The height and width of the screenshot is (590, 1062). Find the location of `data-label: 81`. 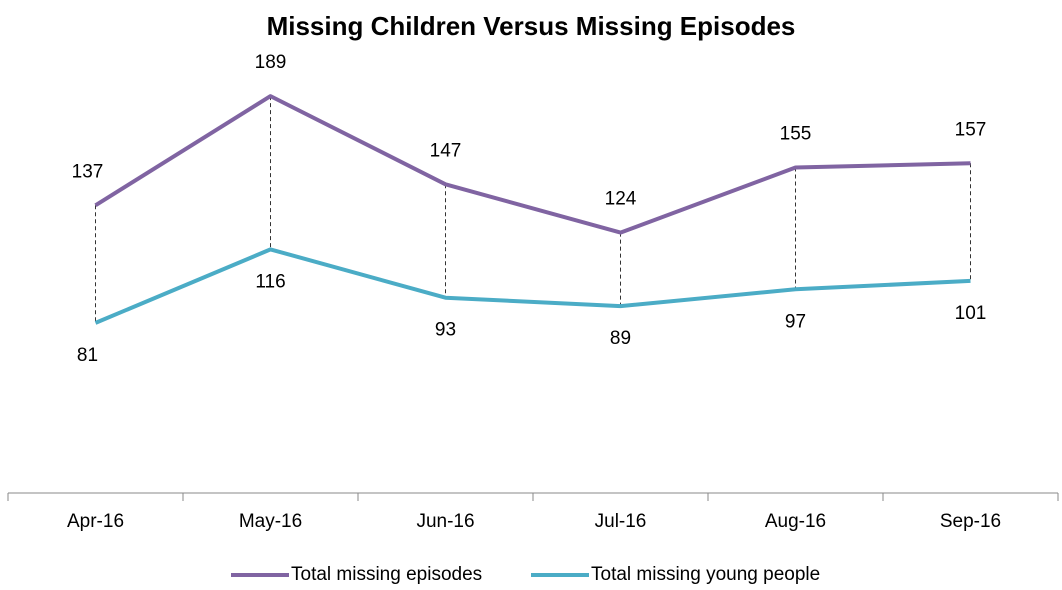

data-label: 81 is located at coordinates (87, 355).